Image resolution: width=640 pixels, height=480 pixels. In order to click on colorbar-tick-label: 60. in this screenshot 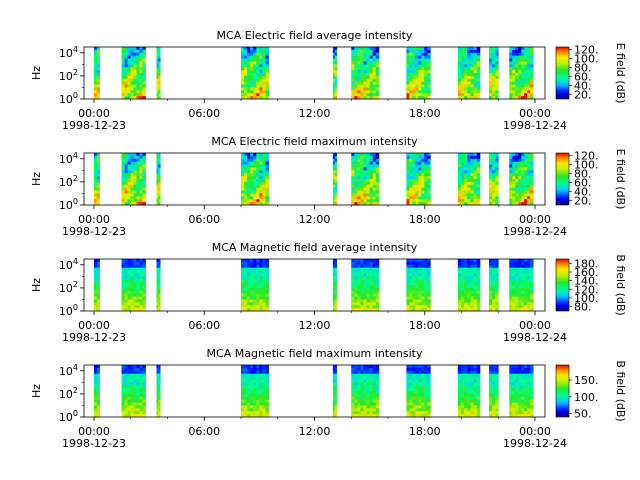, I will do `click(583, 182)`.